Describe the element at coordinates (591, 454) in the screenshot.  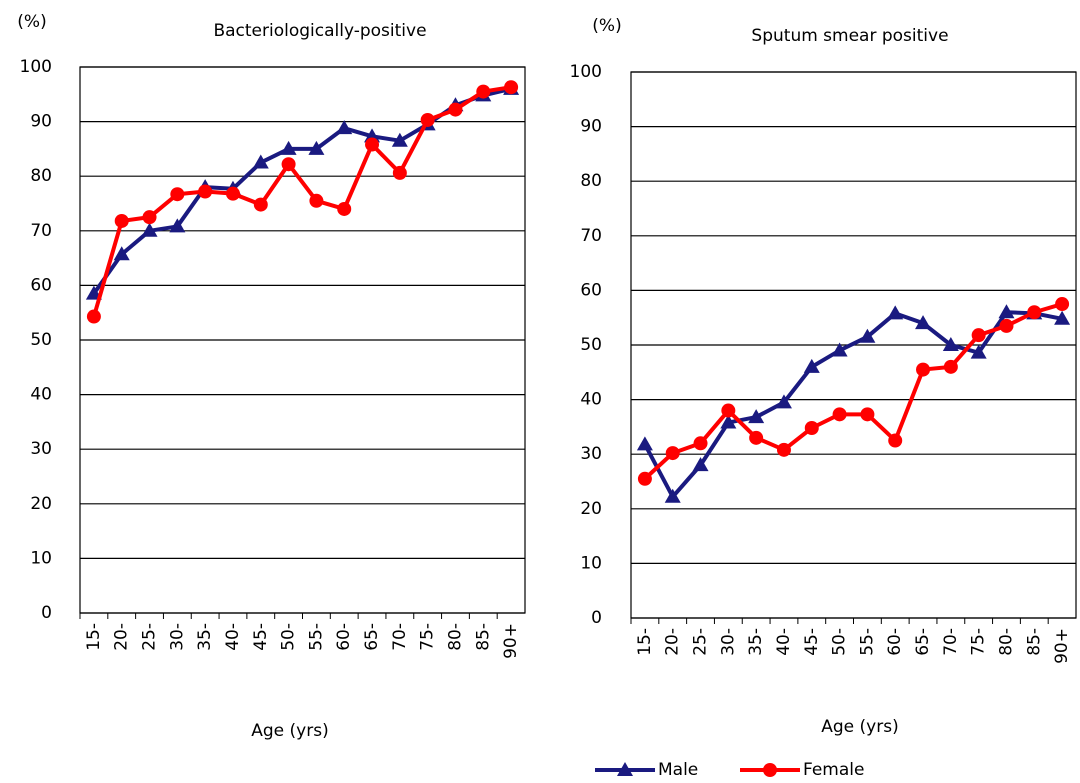
I see `y-tick-label: 30` at that location.